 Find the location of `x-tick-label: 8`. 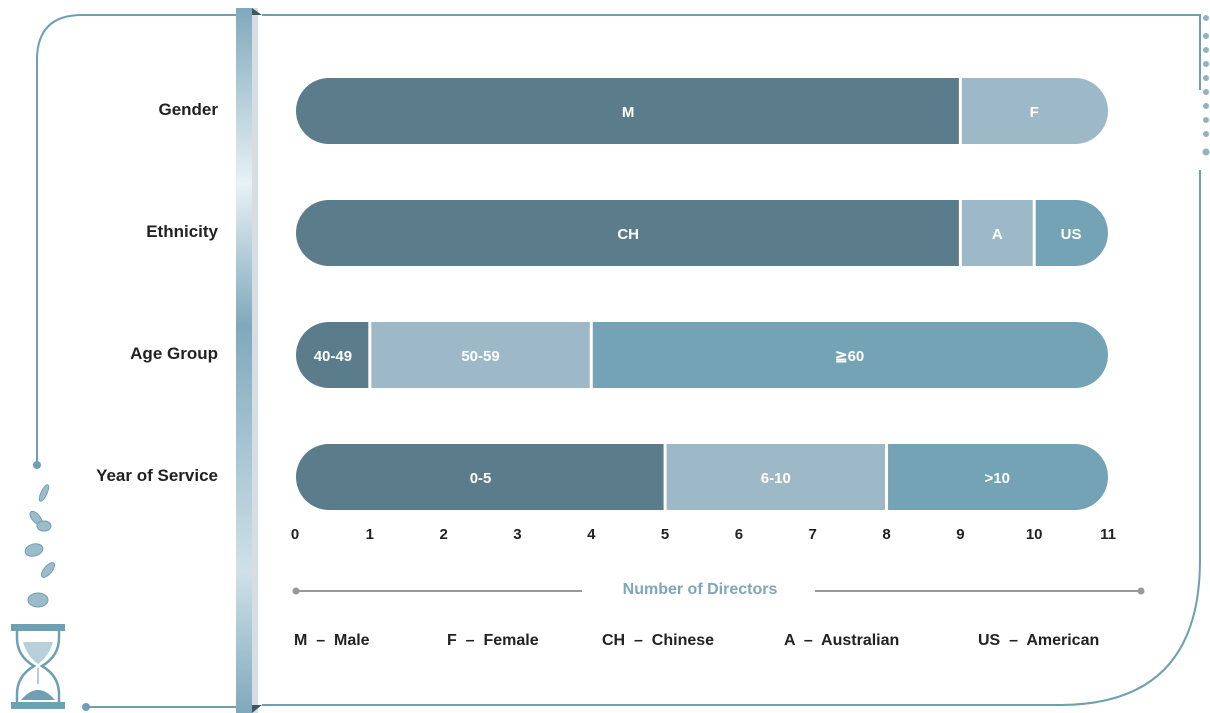

x-tick-label: 8 is located at coordinates (886, 534).